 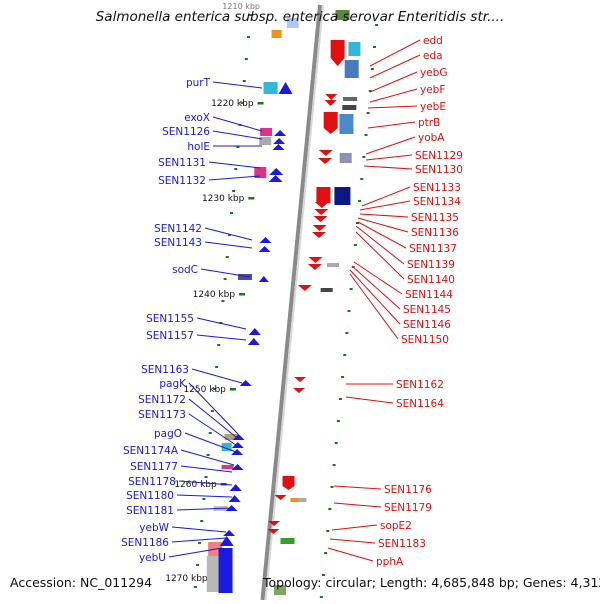 What do you see at coordinates (225, 570) in the screenshot?
I see `gene-block-blue` at bounding box center [225, 570].